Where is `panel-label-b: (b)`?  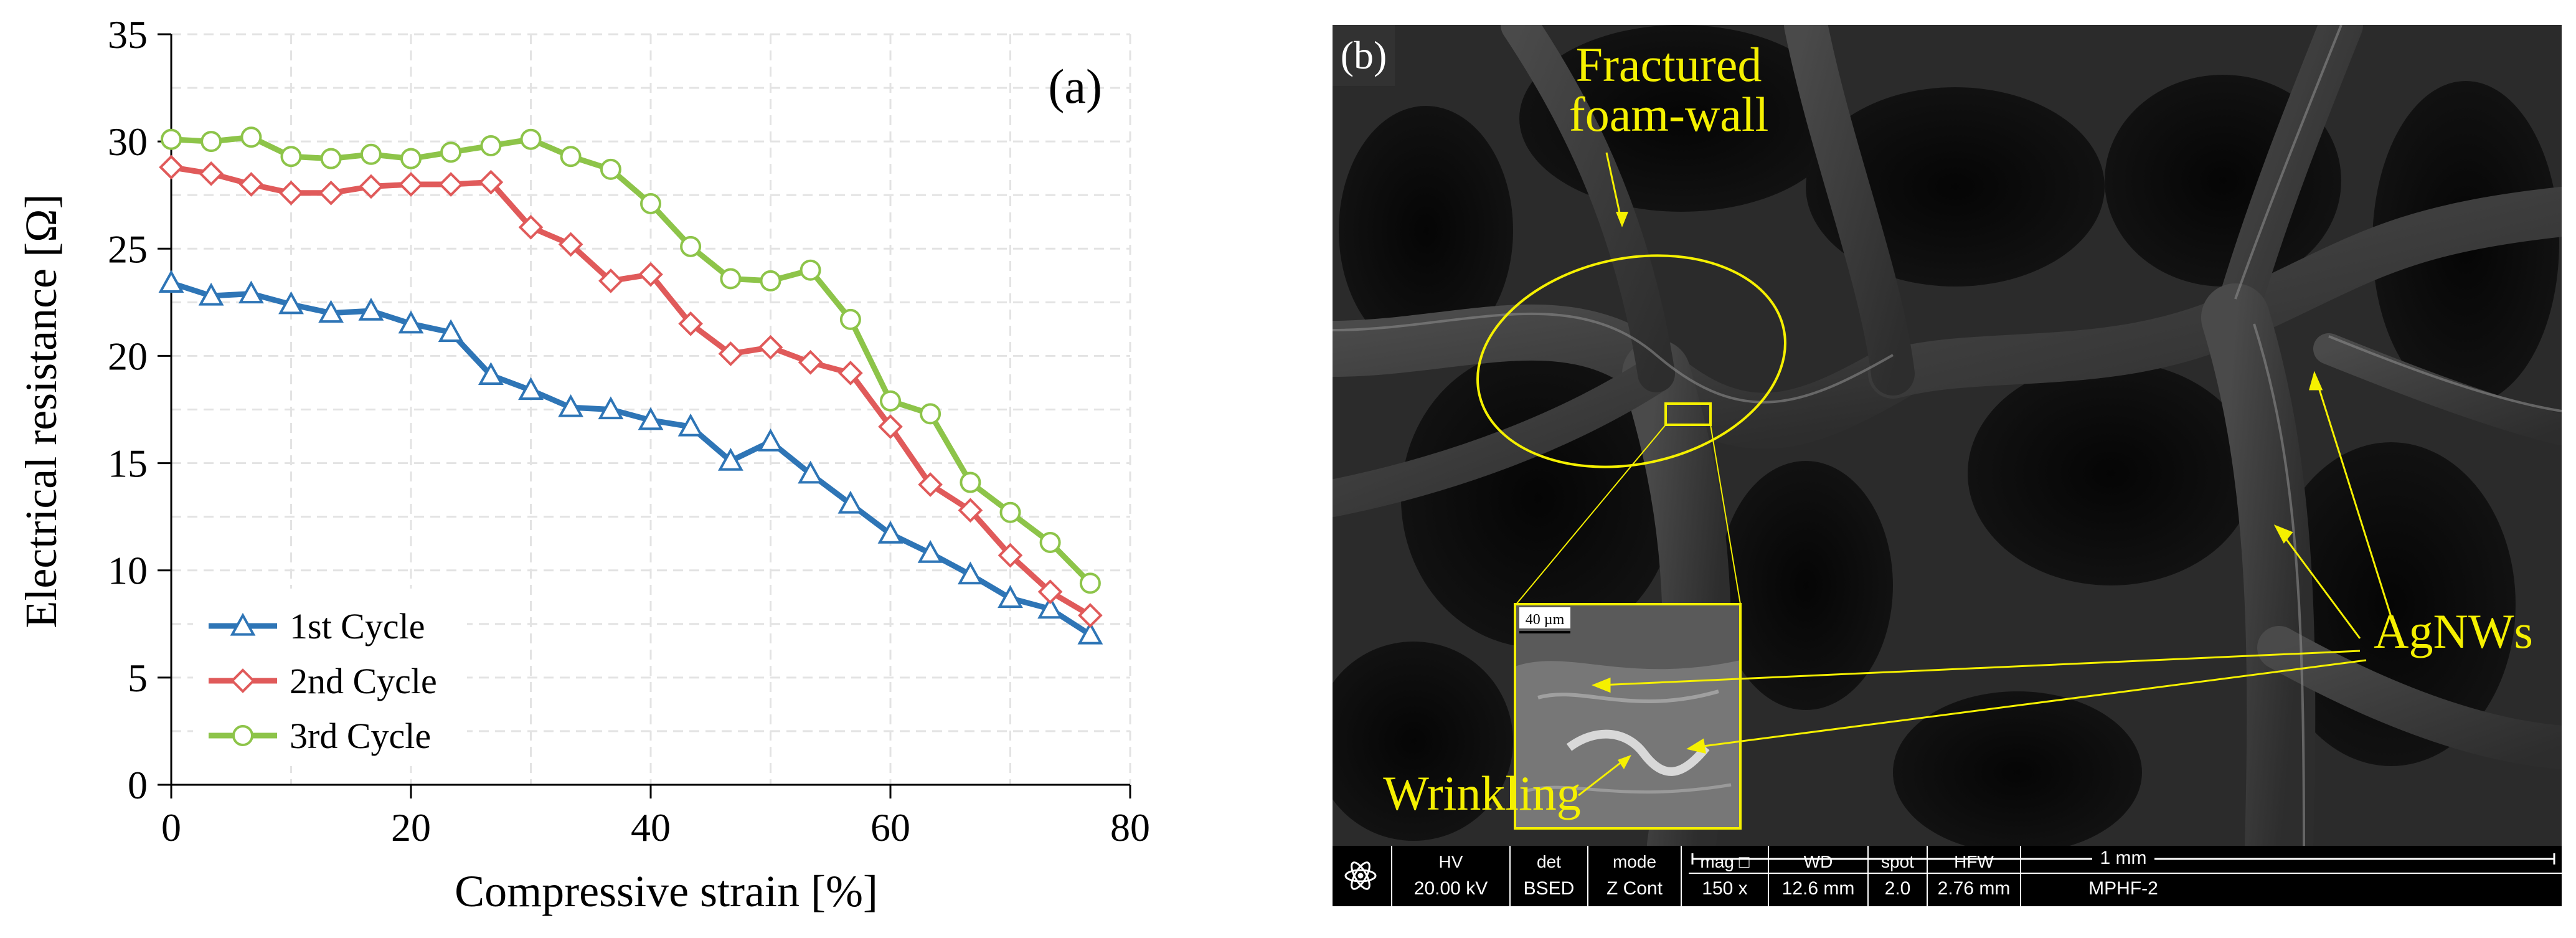
panel-label-b: (b) is located at coordinates (1364, 55).